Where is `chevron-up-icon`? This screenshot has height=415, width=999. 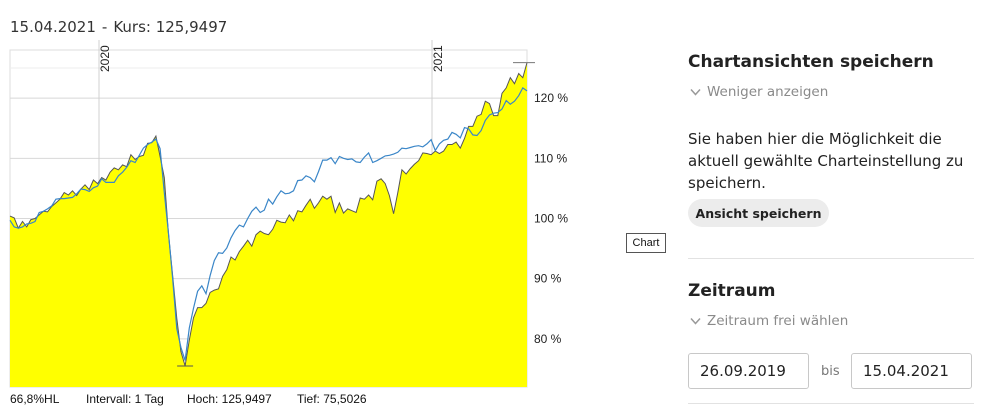
chevron-up-icon is located at coordinates (695, 92).